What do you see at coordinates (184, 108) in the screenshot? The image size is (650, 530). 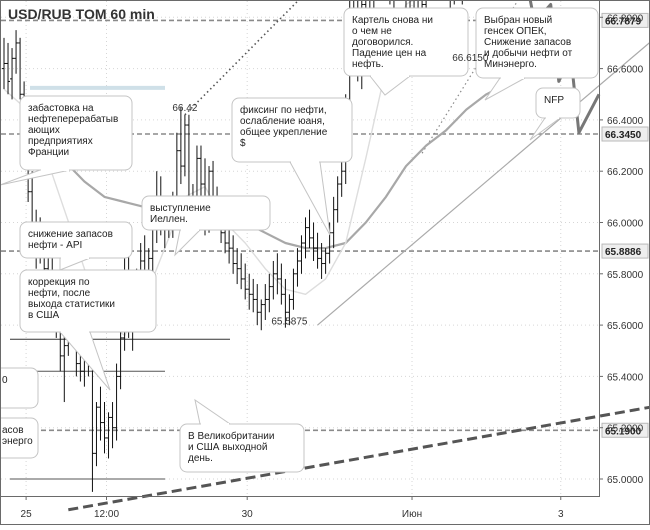 I see `price-label: 66.42` at bounding box center [184, 108].